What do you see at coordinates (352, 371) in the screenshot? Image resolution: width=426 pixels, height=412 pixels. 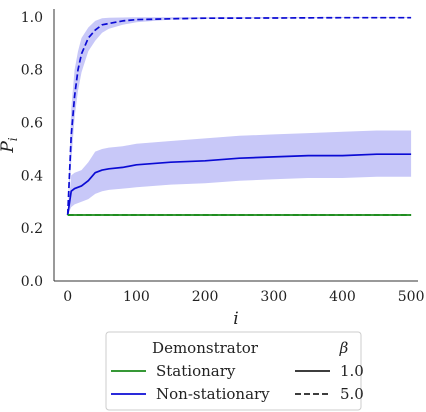 I see `legend-label-beta-1: 1.0` at bounding box center [352, 371].